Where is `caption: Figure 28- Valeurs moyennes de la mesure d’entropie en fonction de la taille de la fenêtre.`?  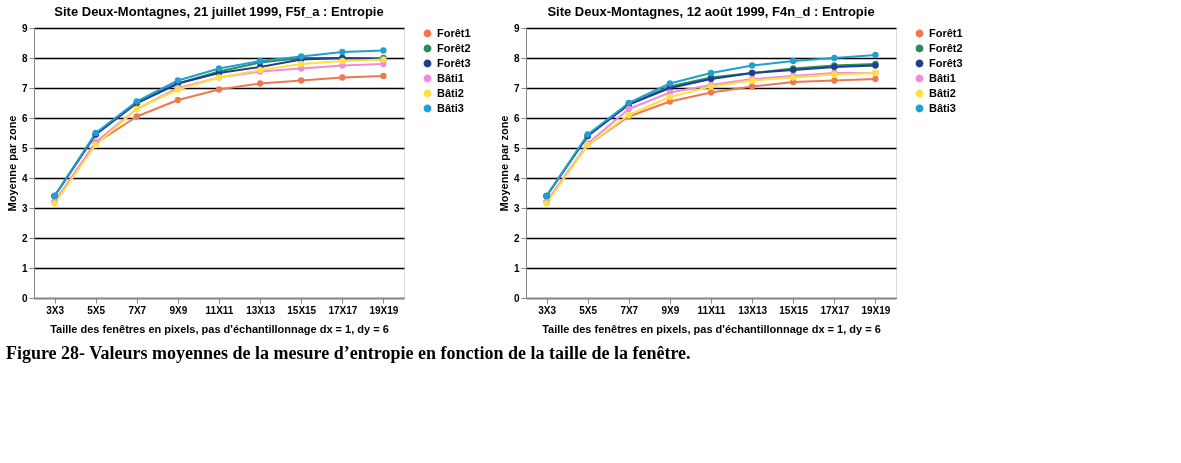
caption: Figure 28- Valeurs moyennes de la mesure d’entropie en fonction de la taille de la fenêtre. is located at coordinates (348, 352).